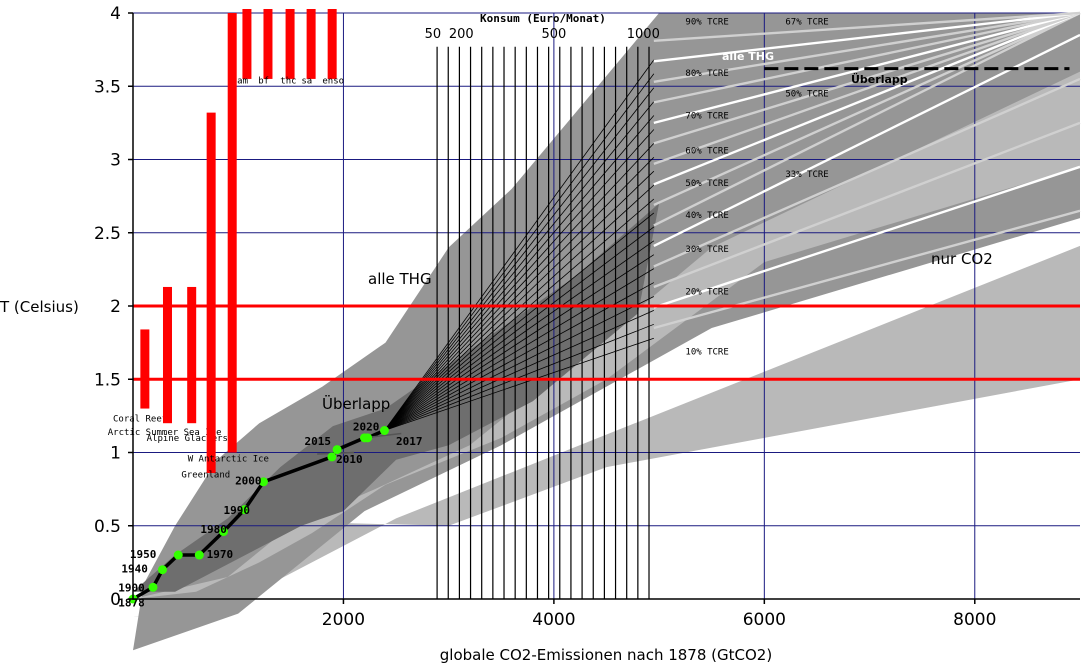 This screenshot has width=1082, height=667. What do you see at coordinates (242, 81) in the screenshot?
I see `top-bar-label: am` at bounding box center [242, 81].